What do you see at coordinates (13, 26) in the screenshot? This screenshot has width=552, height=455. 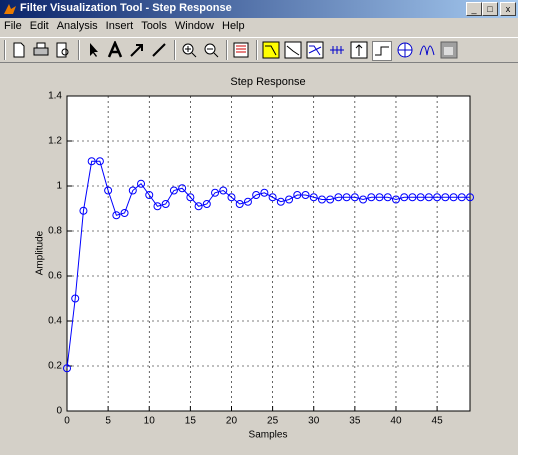 I see `menu-item: File` at bounding box center [13, 26].